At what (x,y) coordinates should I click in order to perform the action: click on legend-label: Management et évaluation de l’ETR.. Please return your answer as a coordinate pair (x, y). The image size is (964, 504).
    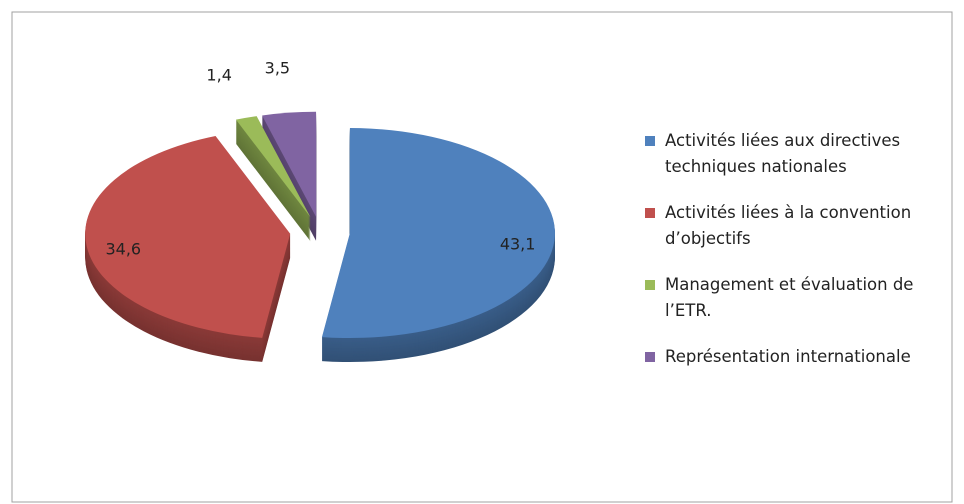
    Looking at the image, I should click on (789, 297).